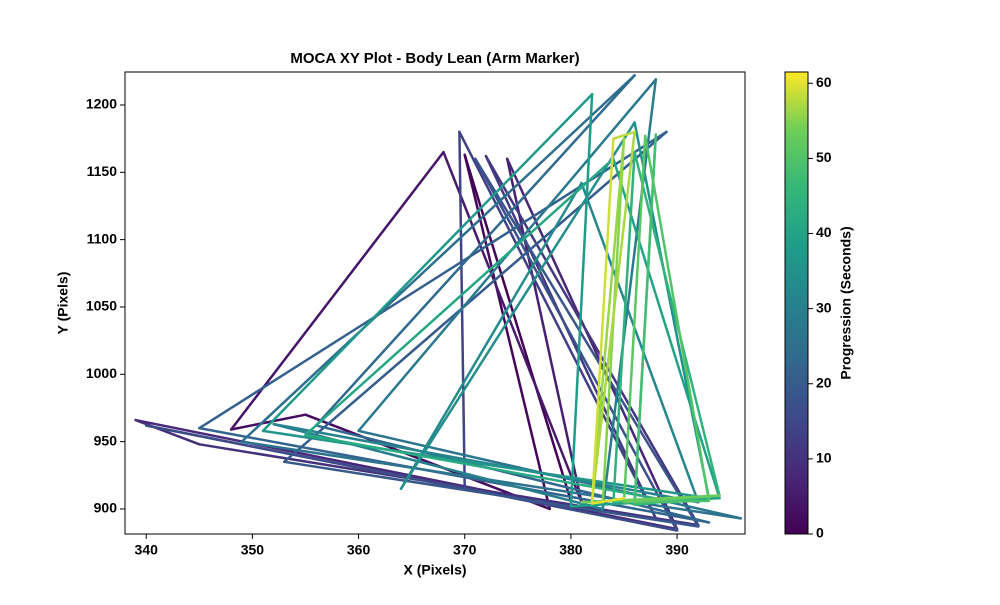 The image size is (1000, 605). Describe the element at coordinates (101, 373) in the screenshot. I see `y-tick-label: 1000` at that location.